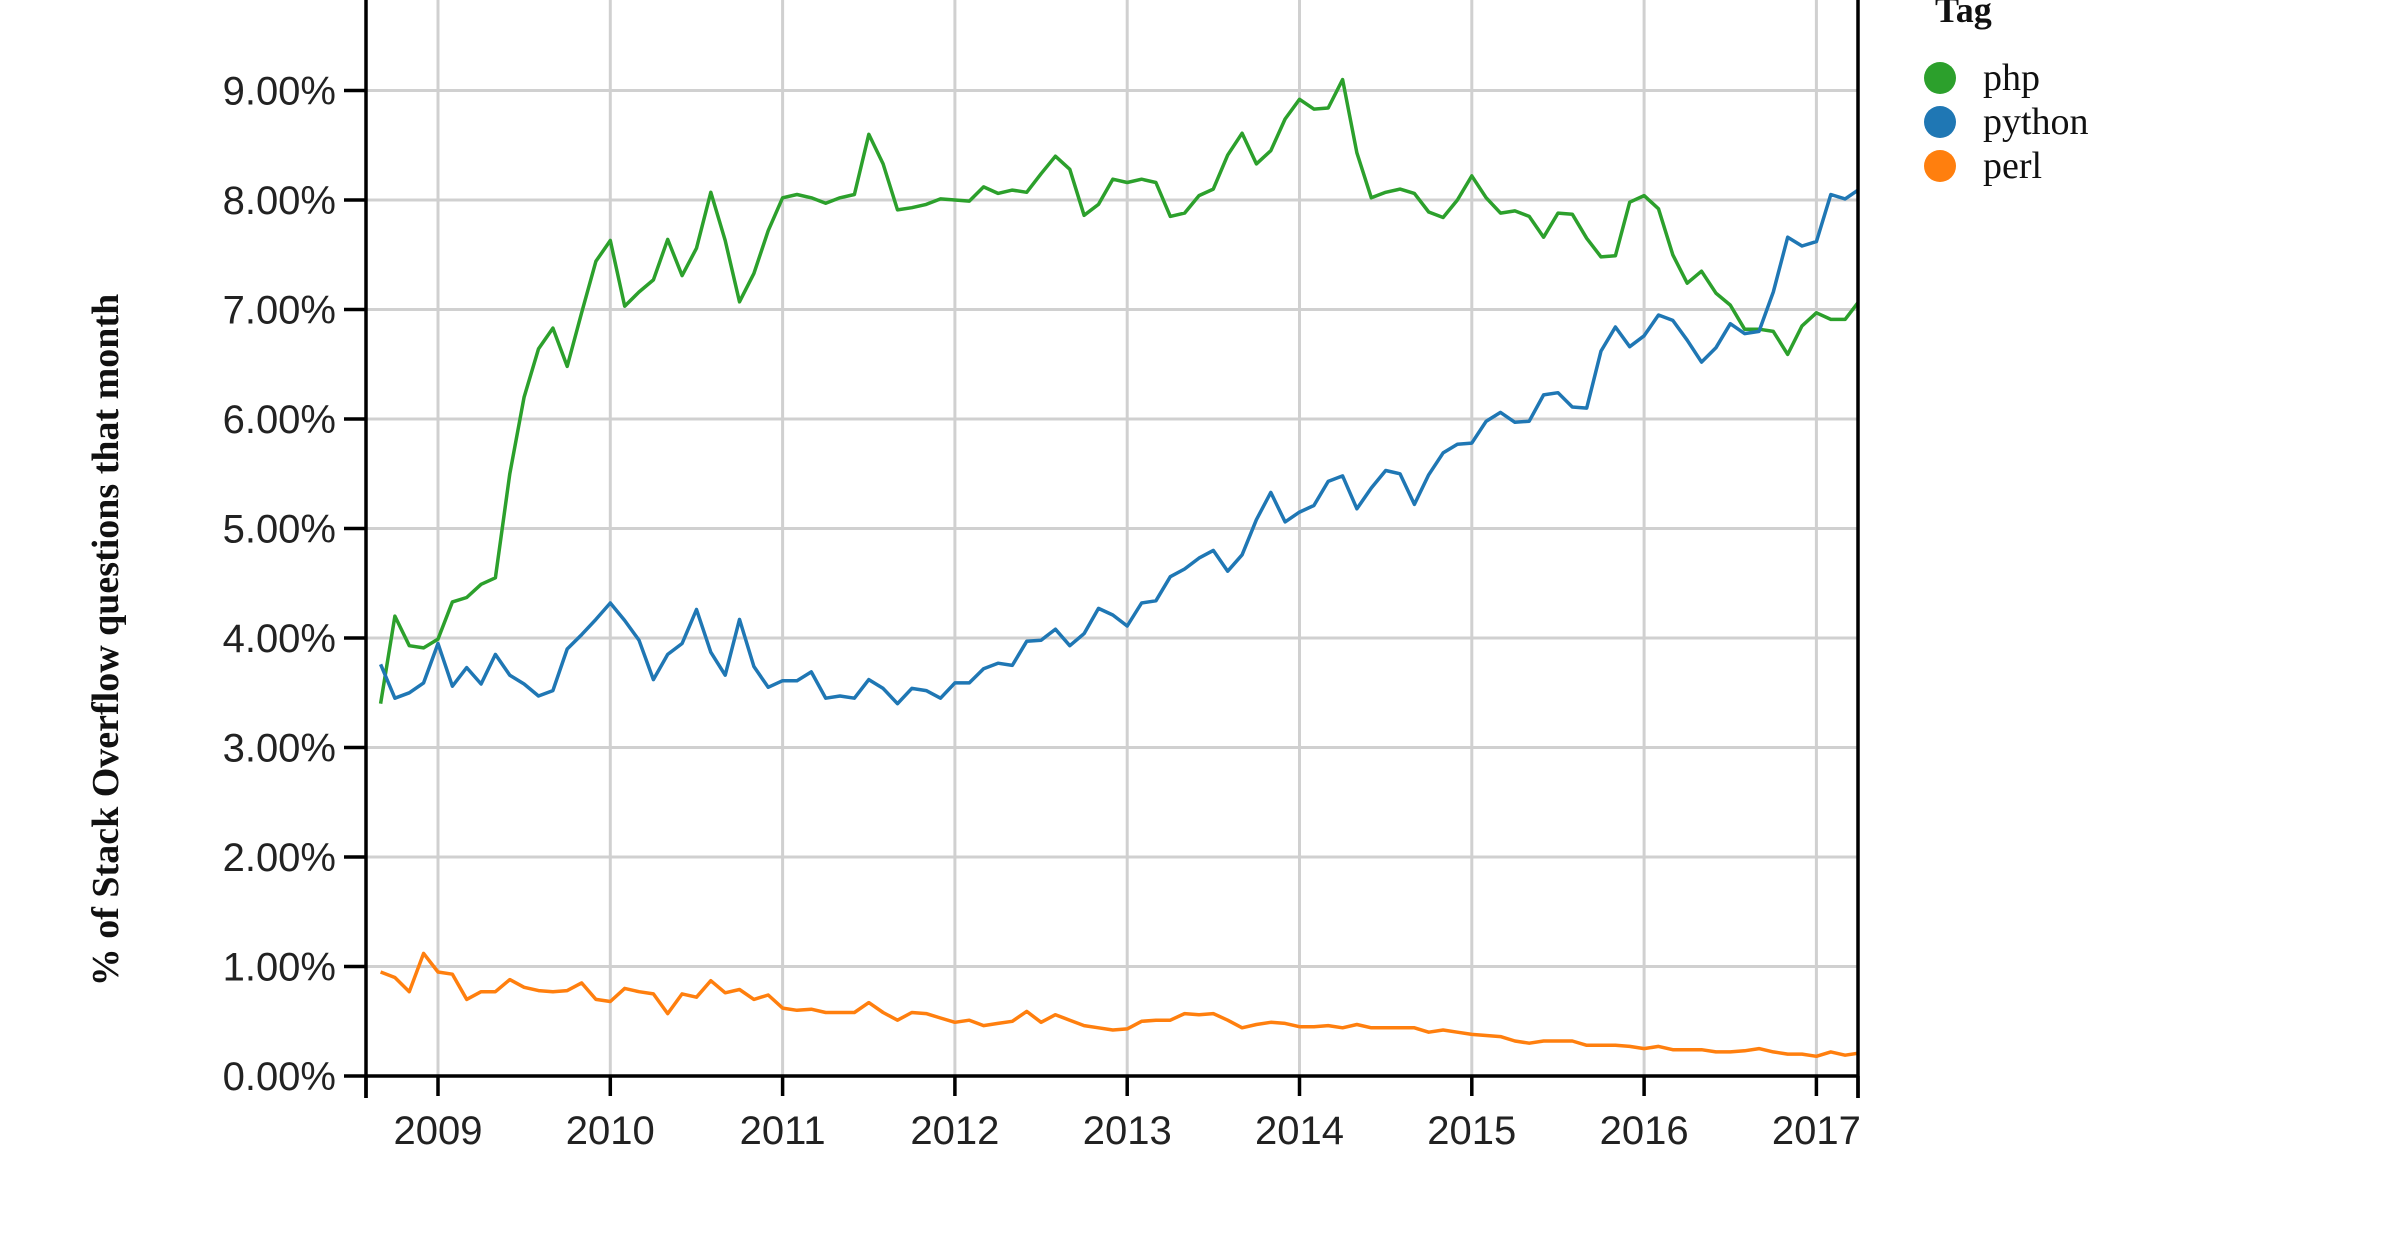 Image resolution: width=2400 pixels, height=1260 pixels. Describe the element at coordinates (954, 1131) in the screenshot. I see `x-tick-label: 2012` at that location.